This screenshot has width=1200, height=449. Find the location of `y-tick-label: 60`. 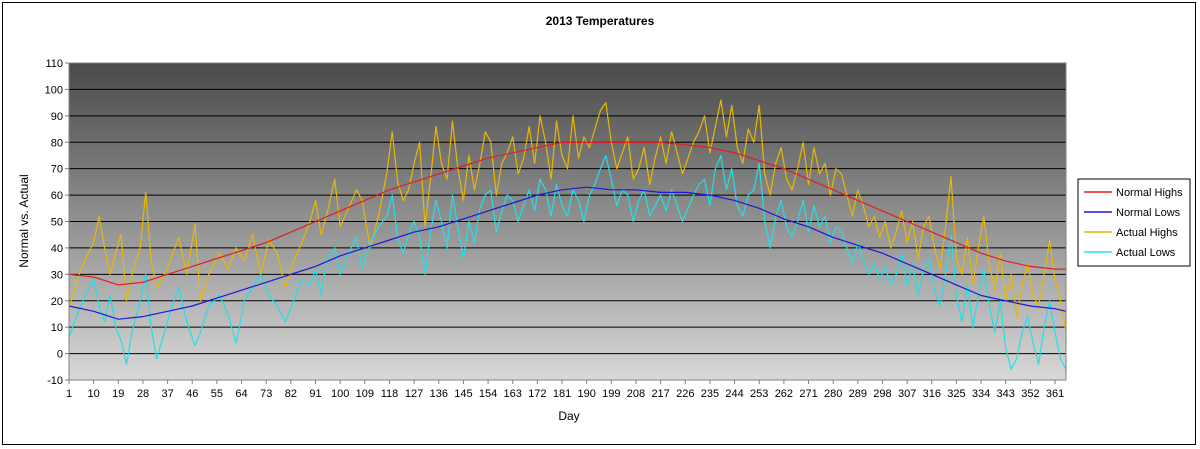

y-tick-label: 60 is located at coordinates (57, 196).